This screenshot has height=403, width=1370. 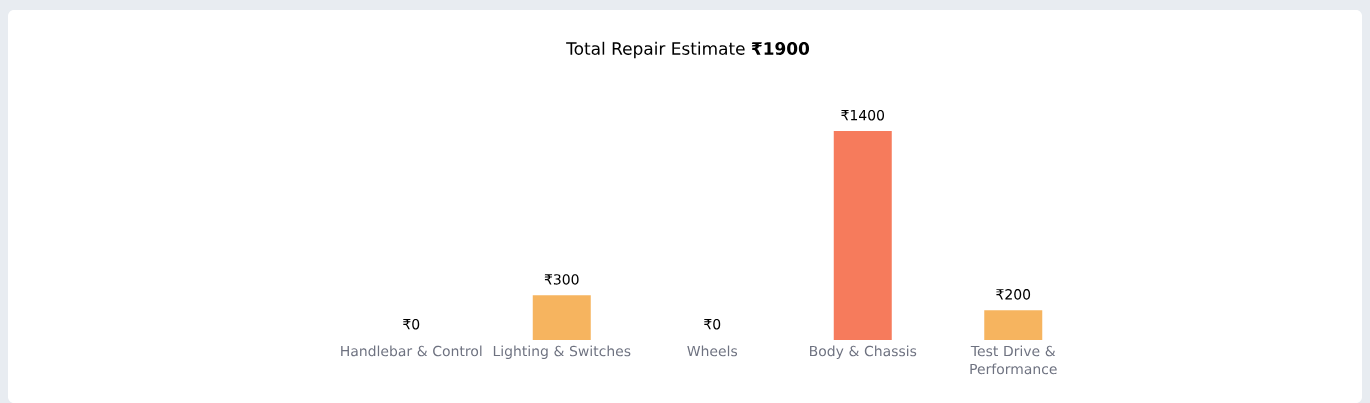 I want to click on x-tick-label: Handlebar & Control, so click(x=411, y=351).